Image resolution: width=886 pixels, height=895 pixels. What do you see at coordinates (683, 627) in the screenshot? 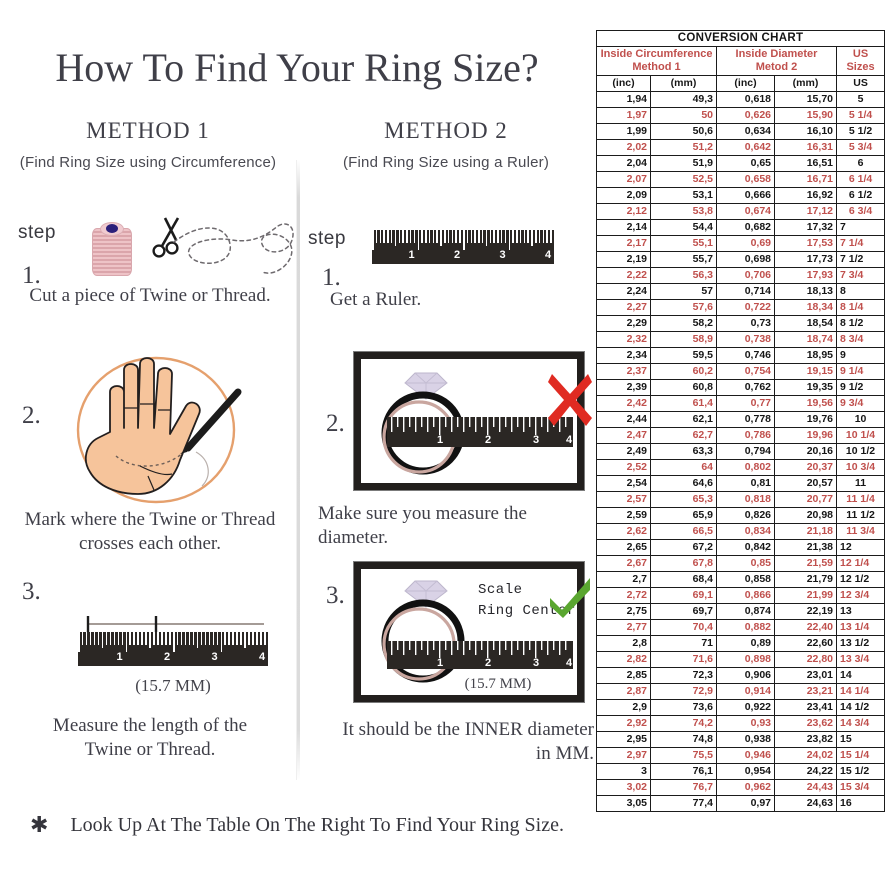
I see `cell-circ-mm: 70,4` at bounding box center [683, 627].